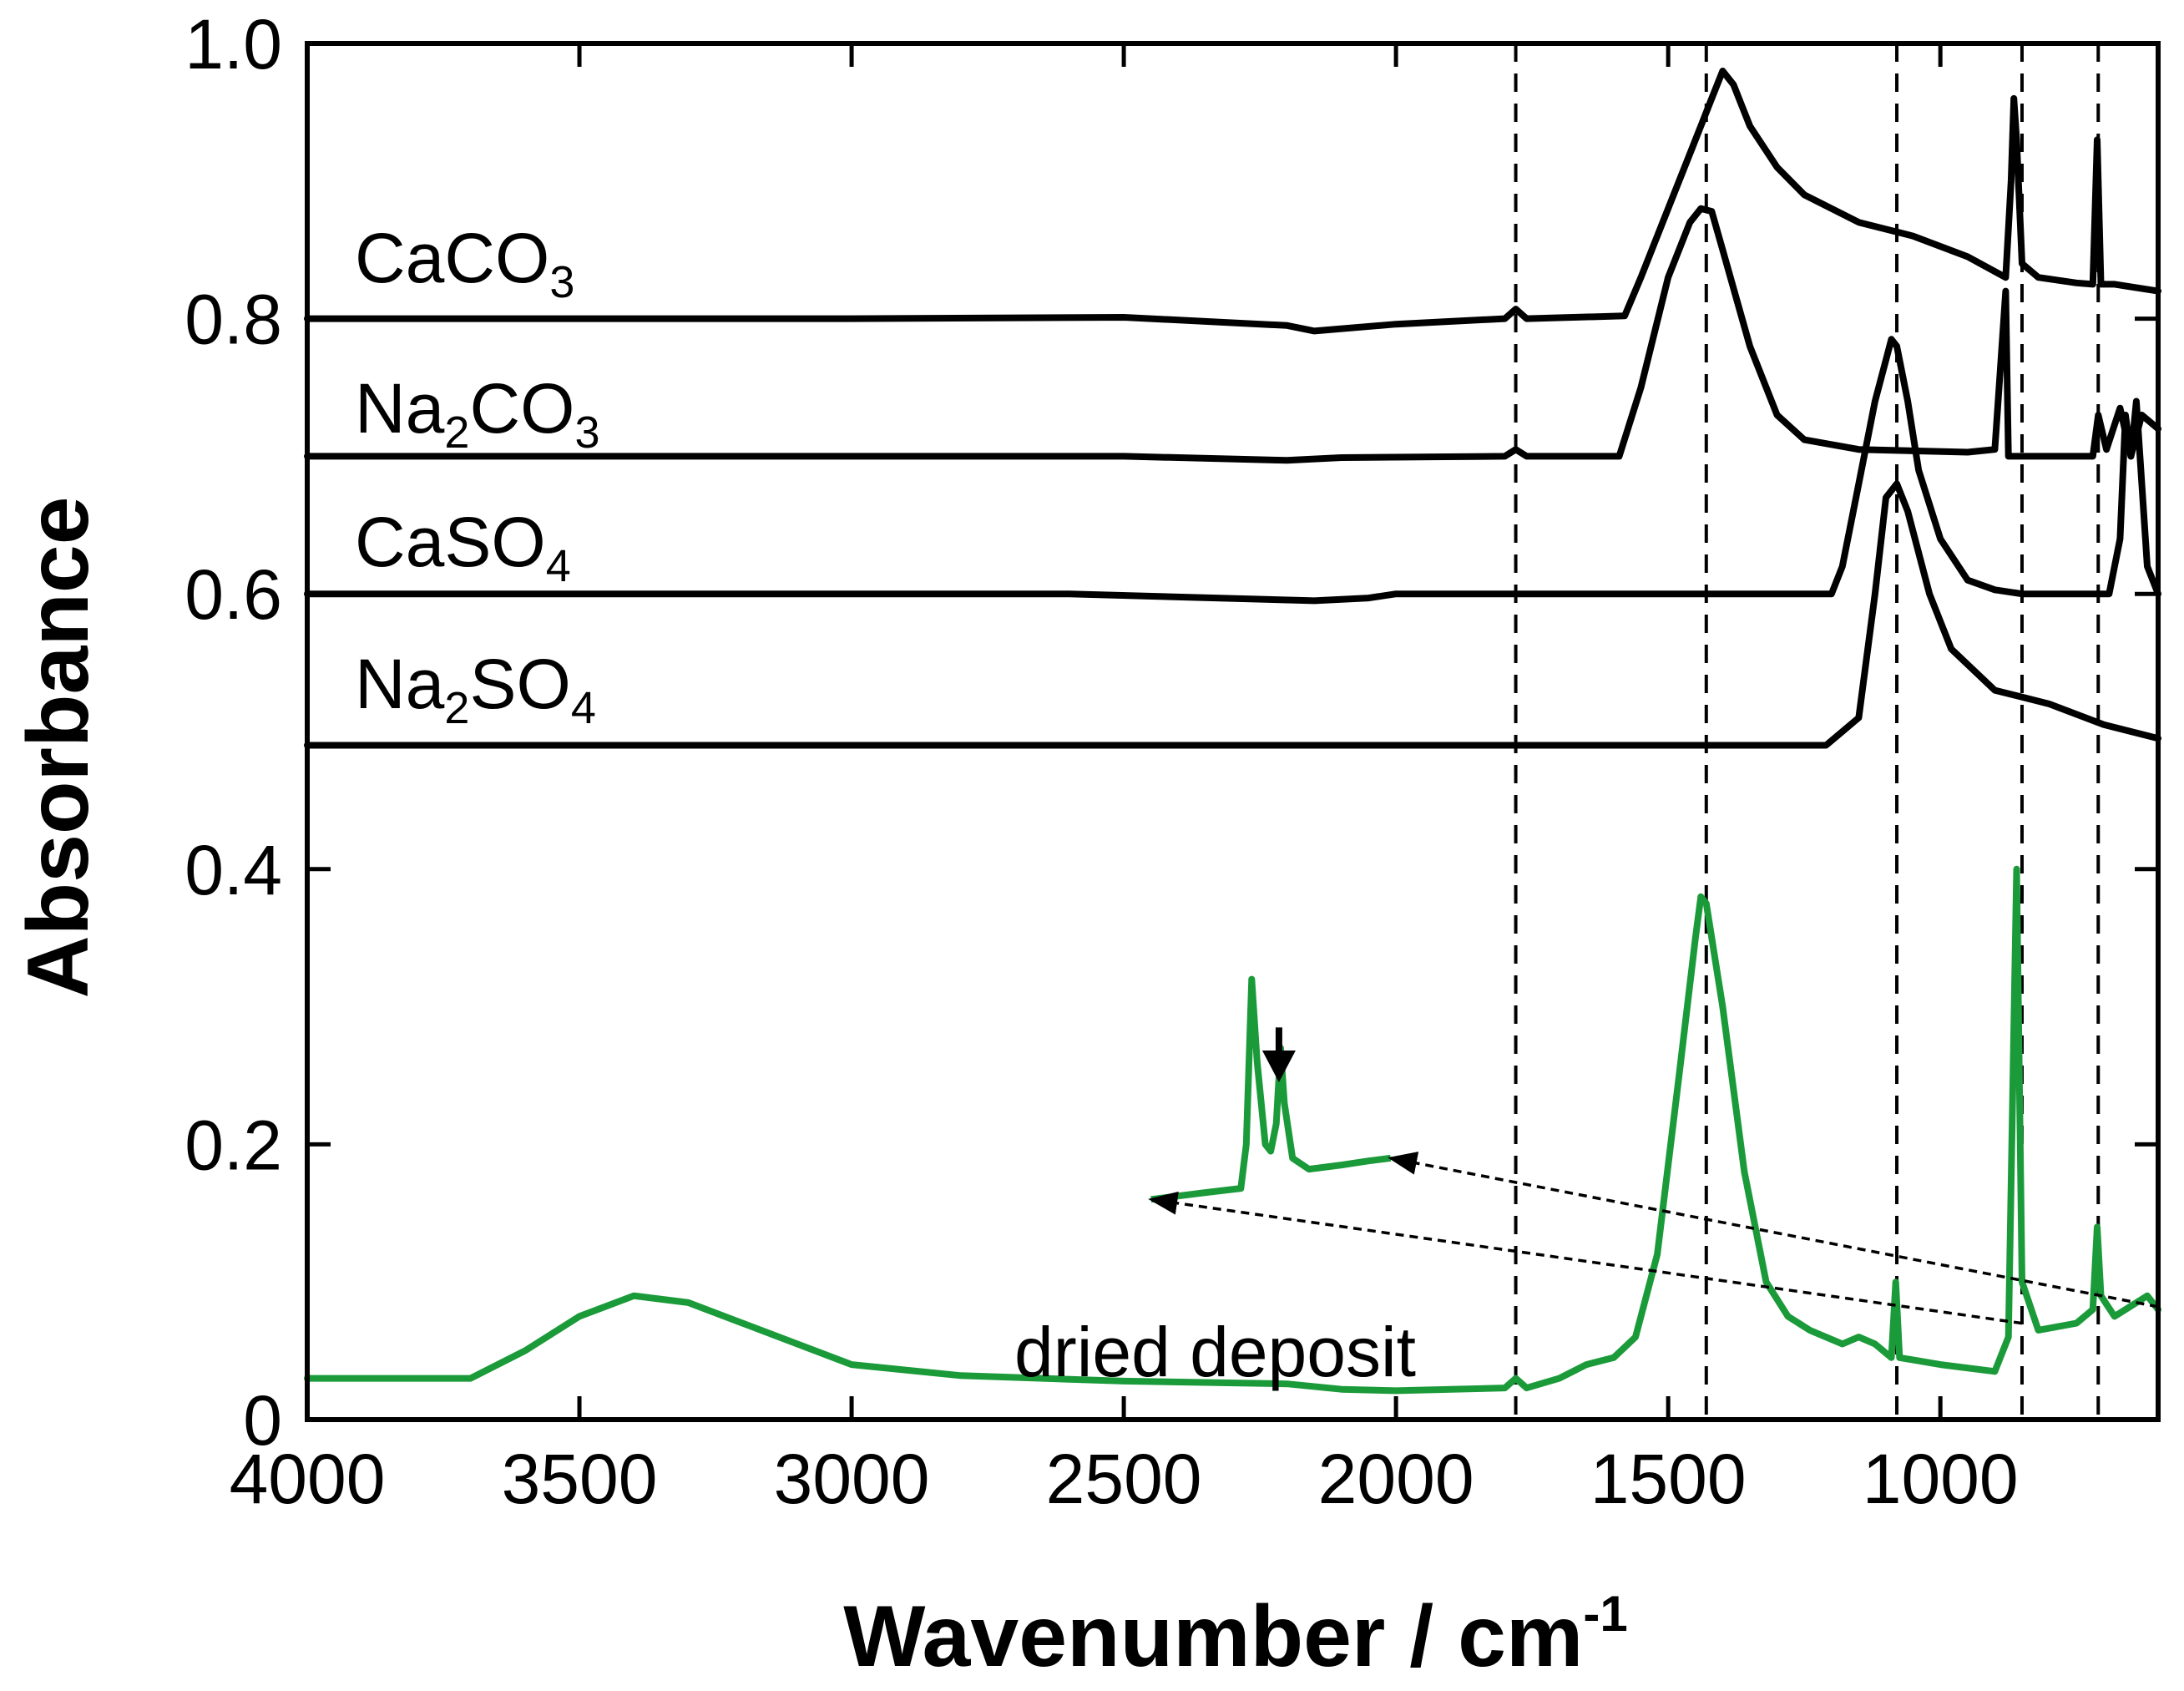 The width and height of the screenshot is (2184, 1691). Describe the element at coordinates (1232, 471) in the screenshot. I see `series-line-caso4` at that location.